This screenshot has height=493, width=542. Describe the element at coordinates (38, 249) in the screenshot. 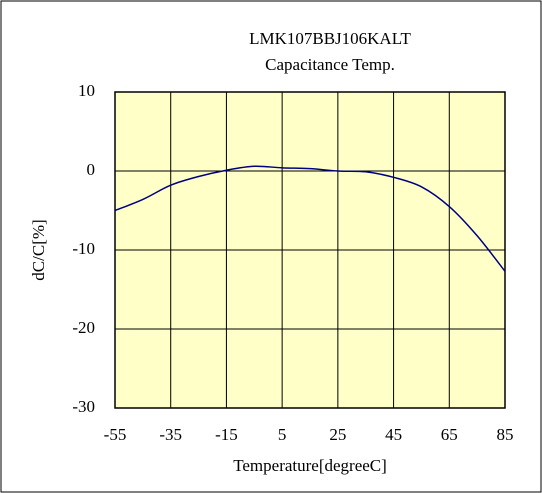

I see `y-axis-label: dC/C[%]` at that location.